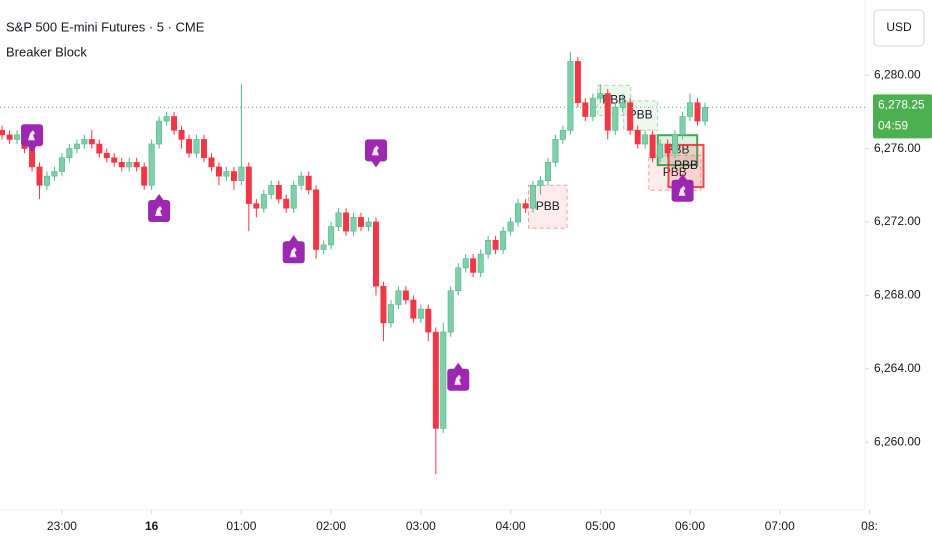 The image size is (932, 555). What do you see at coordinates (869, 526) in the screenshot?
I see `x-tick-label: 08:` at bounding box center [869, 526].